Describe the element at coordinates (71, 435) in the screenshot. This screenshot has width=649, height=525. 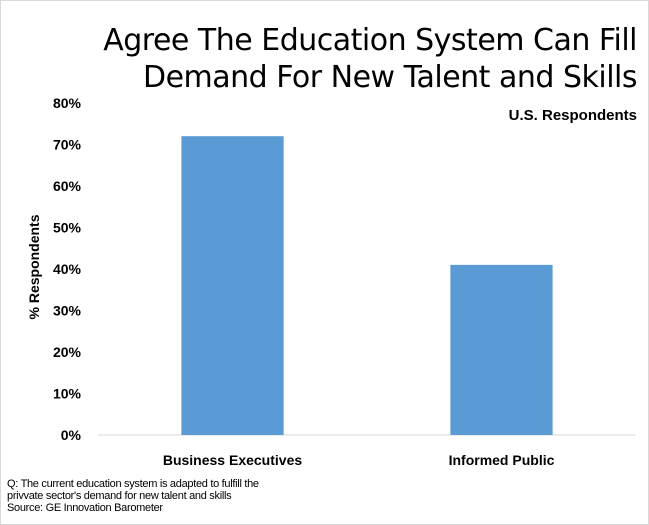
I see `y-tick-label: 0%` at that location.